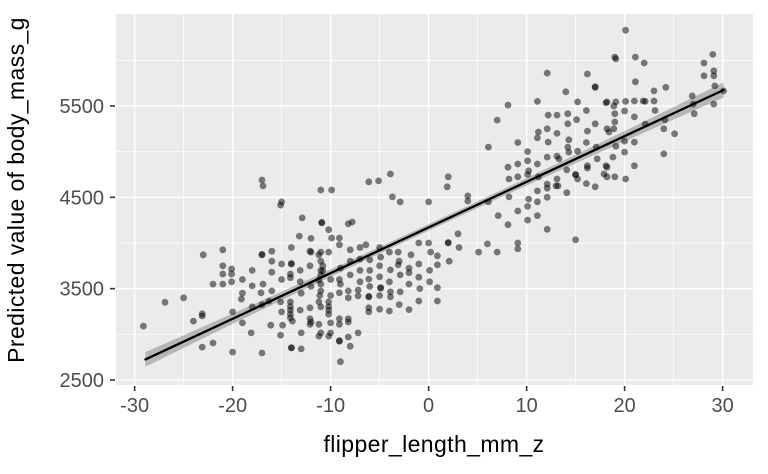 This screenshot has height=474, width=768. What do you see at coordinates (232, 406) in the screenshot?
I see `x-tick-label: -20` at bounding box center [232, 406].